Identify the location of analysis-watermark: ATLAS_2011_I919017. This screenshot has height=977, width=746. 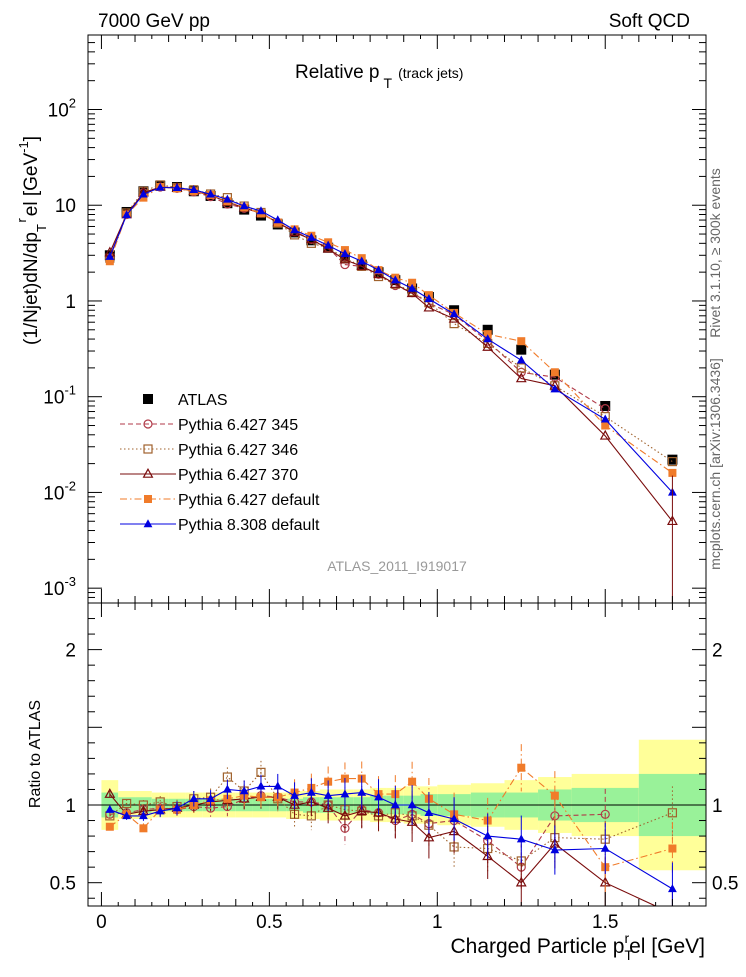
(397, 566).